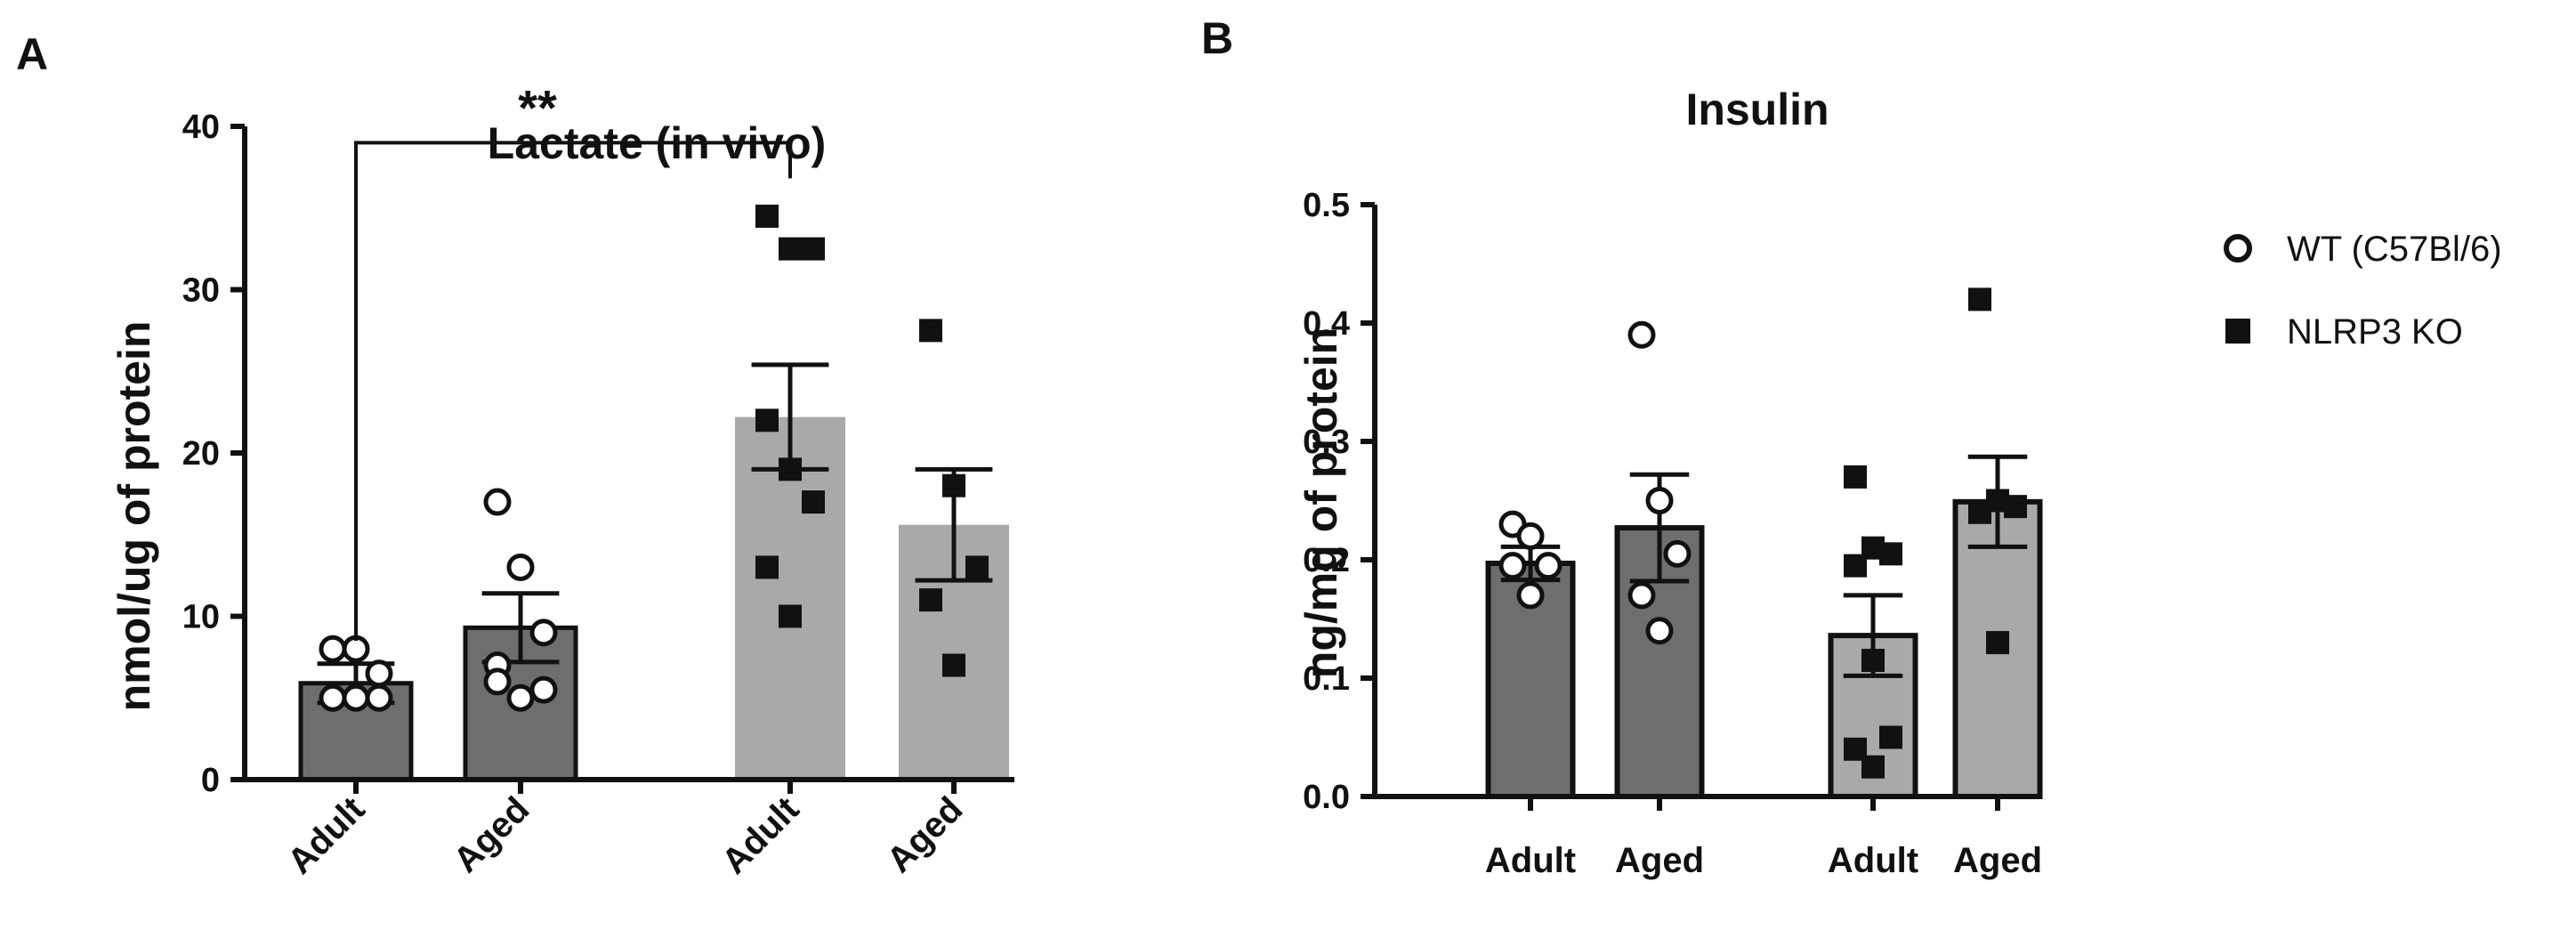 The image size is (2576, 930). What do you see at coordinates (1757, 109) in the screenshot?
I see `panel-b-title: Insulin` at bounding box center [1757, 109].